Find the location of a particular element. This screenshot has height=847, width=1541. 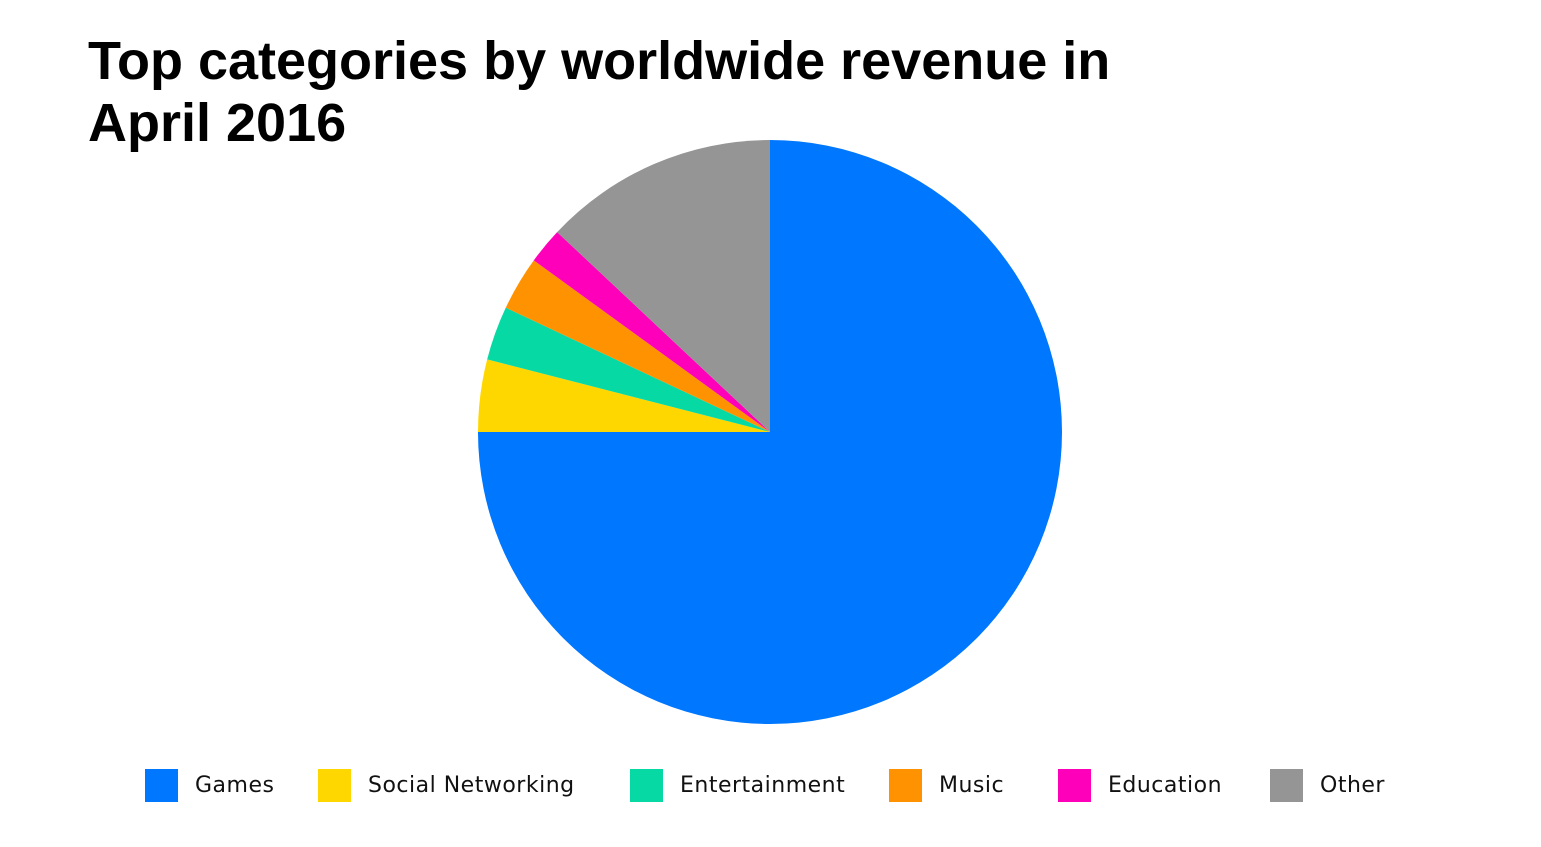

legend-item-other: Other is located at coordinates (1327, 785).